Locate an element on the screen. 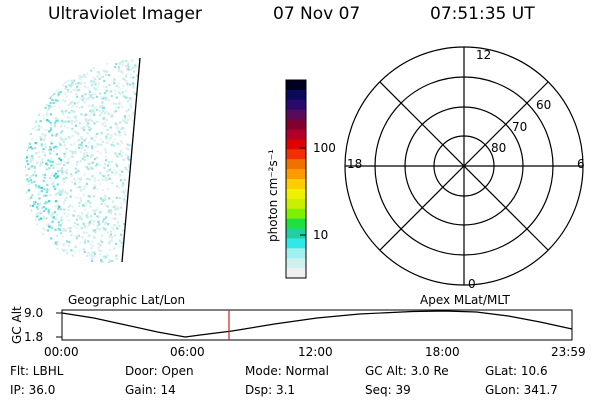 The height and width of the screenshot is (400, 600). status-glat: GLat: 10.6 is located at coordinates (516, 371).